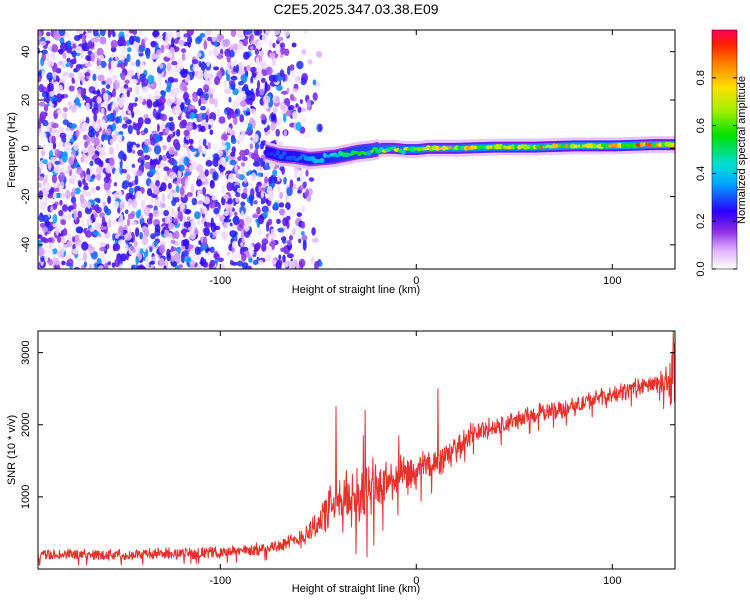 This screenshot has height=600, width=750. What do you see at coordinates (26, 425) in the screenshot?
I see `snr-y-tick-label: 2000` at bounding box center [26, 425].